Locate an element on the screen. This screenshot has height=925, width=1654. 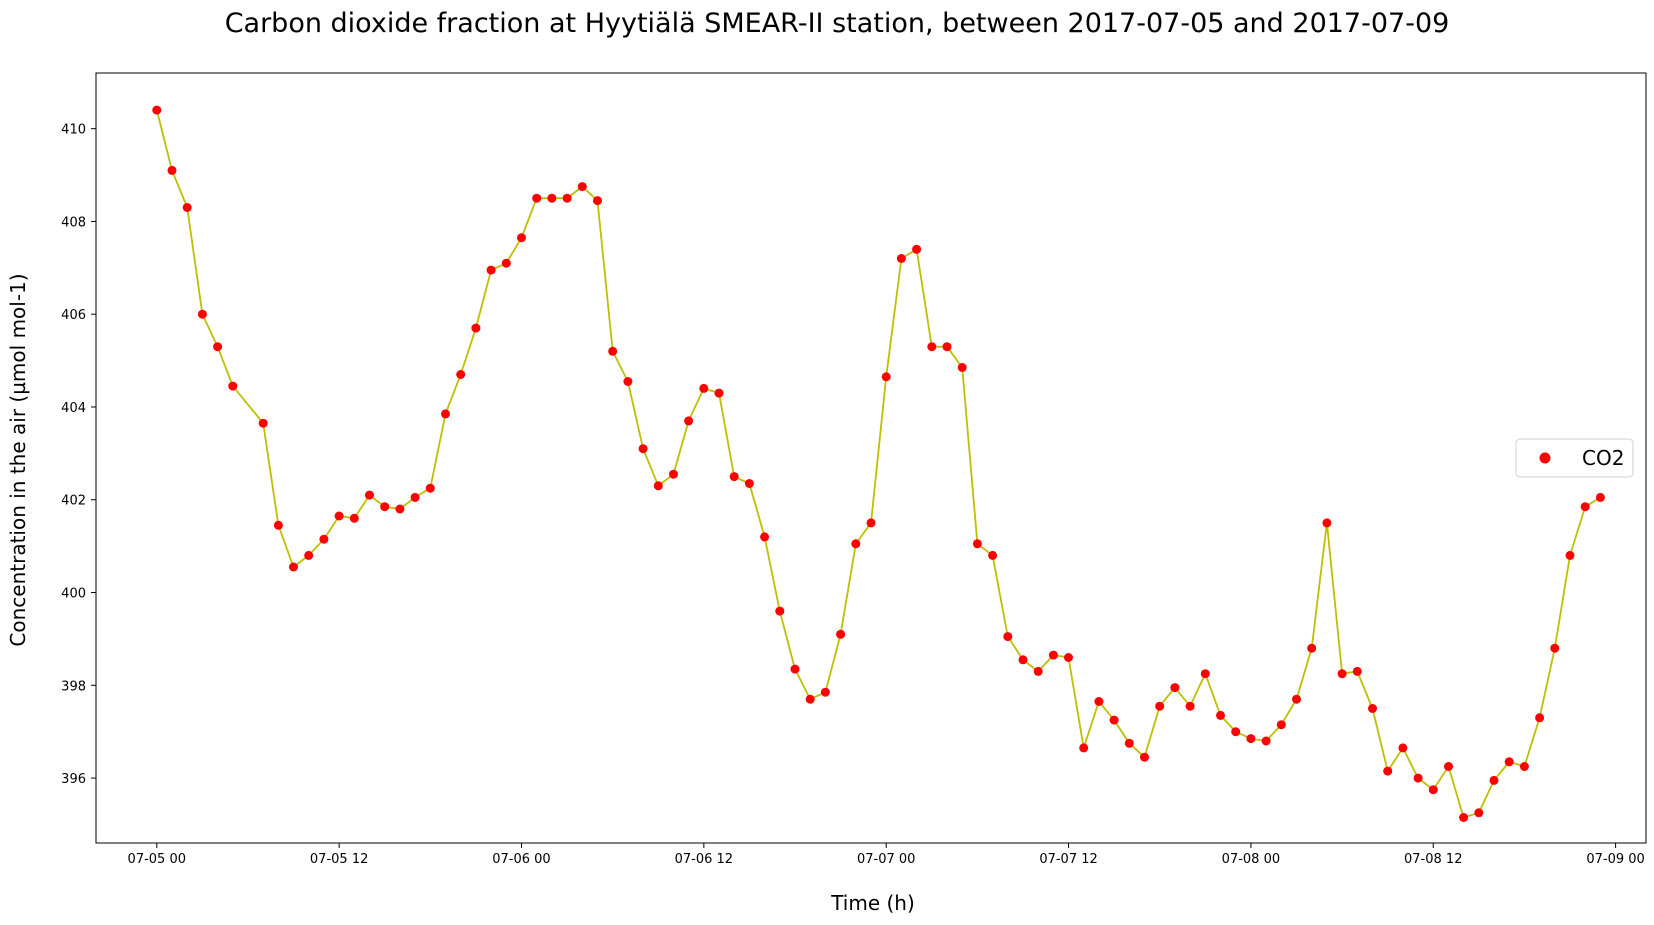
y-tick-label: 398 is located at coordinates (73, 686).